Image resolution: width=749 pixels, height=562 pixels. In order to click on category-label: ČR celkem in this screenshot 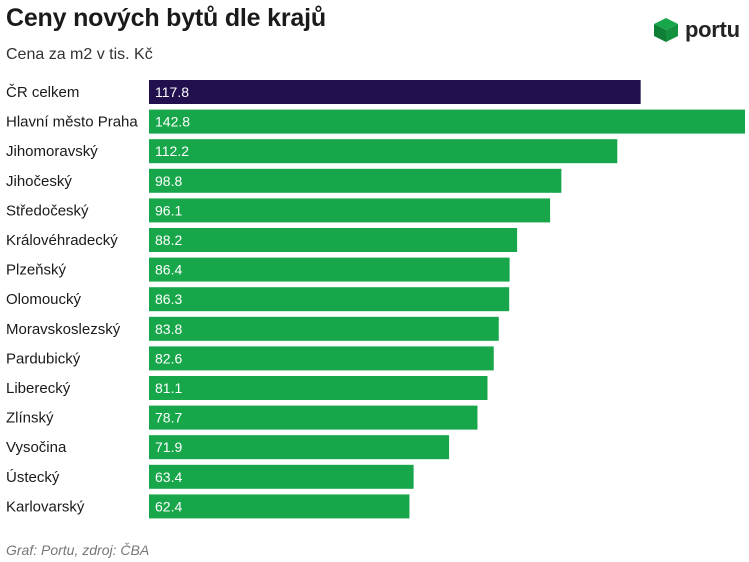, I will do `click(42, 92)`.